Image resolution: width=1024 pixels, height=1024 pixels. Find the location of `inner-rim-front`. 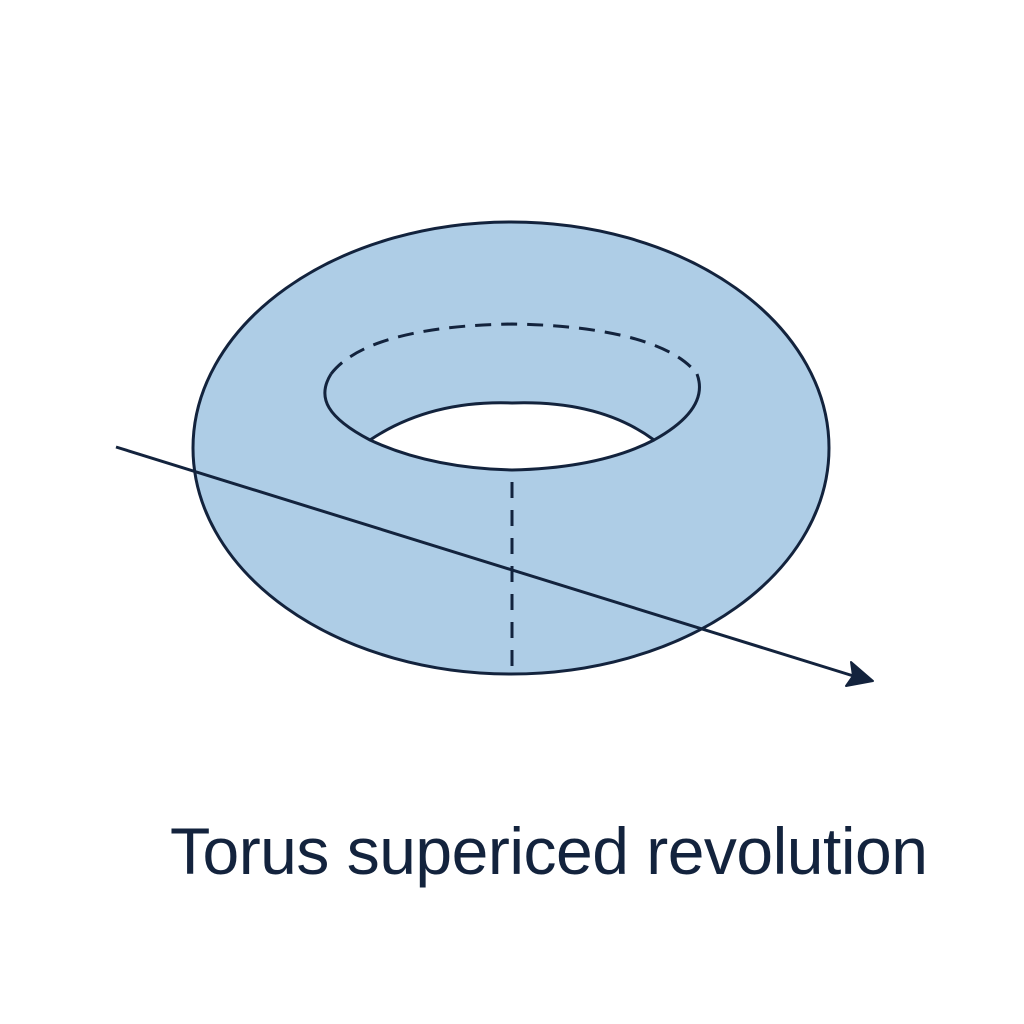

inner-rim-front is located at coordinates (512, 422).